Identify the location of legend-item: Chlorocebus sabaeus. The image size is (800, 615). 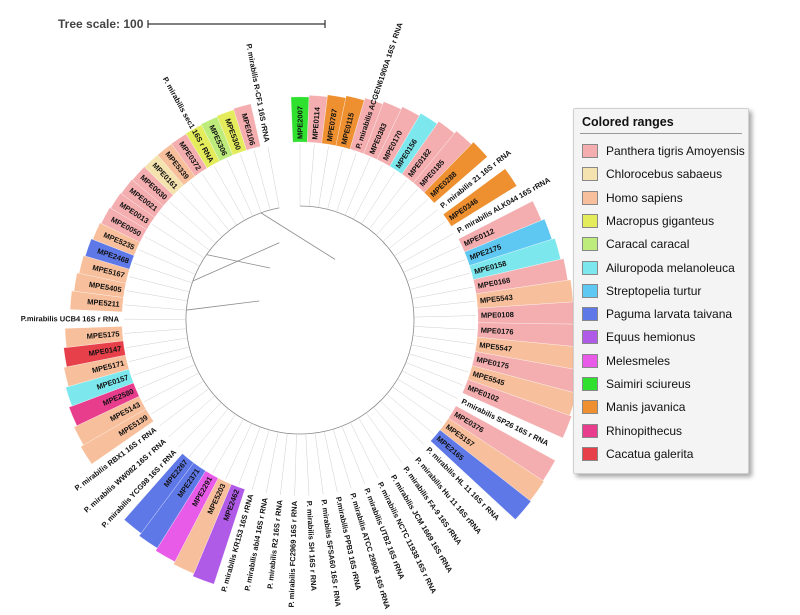
(663, 175).